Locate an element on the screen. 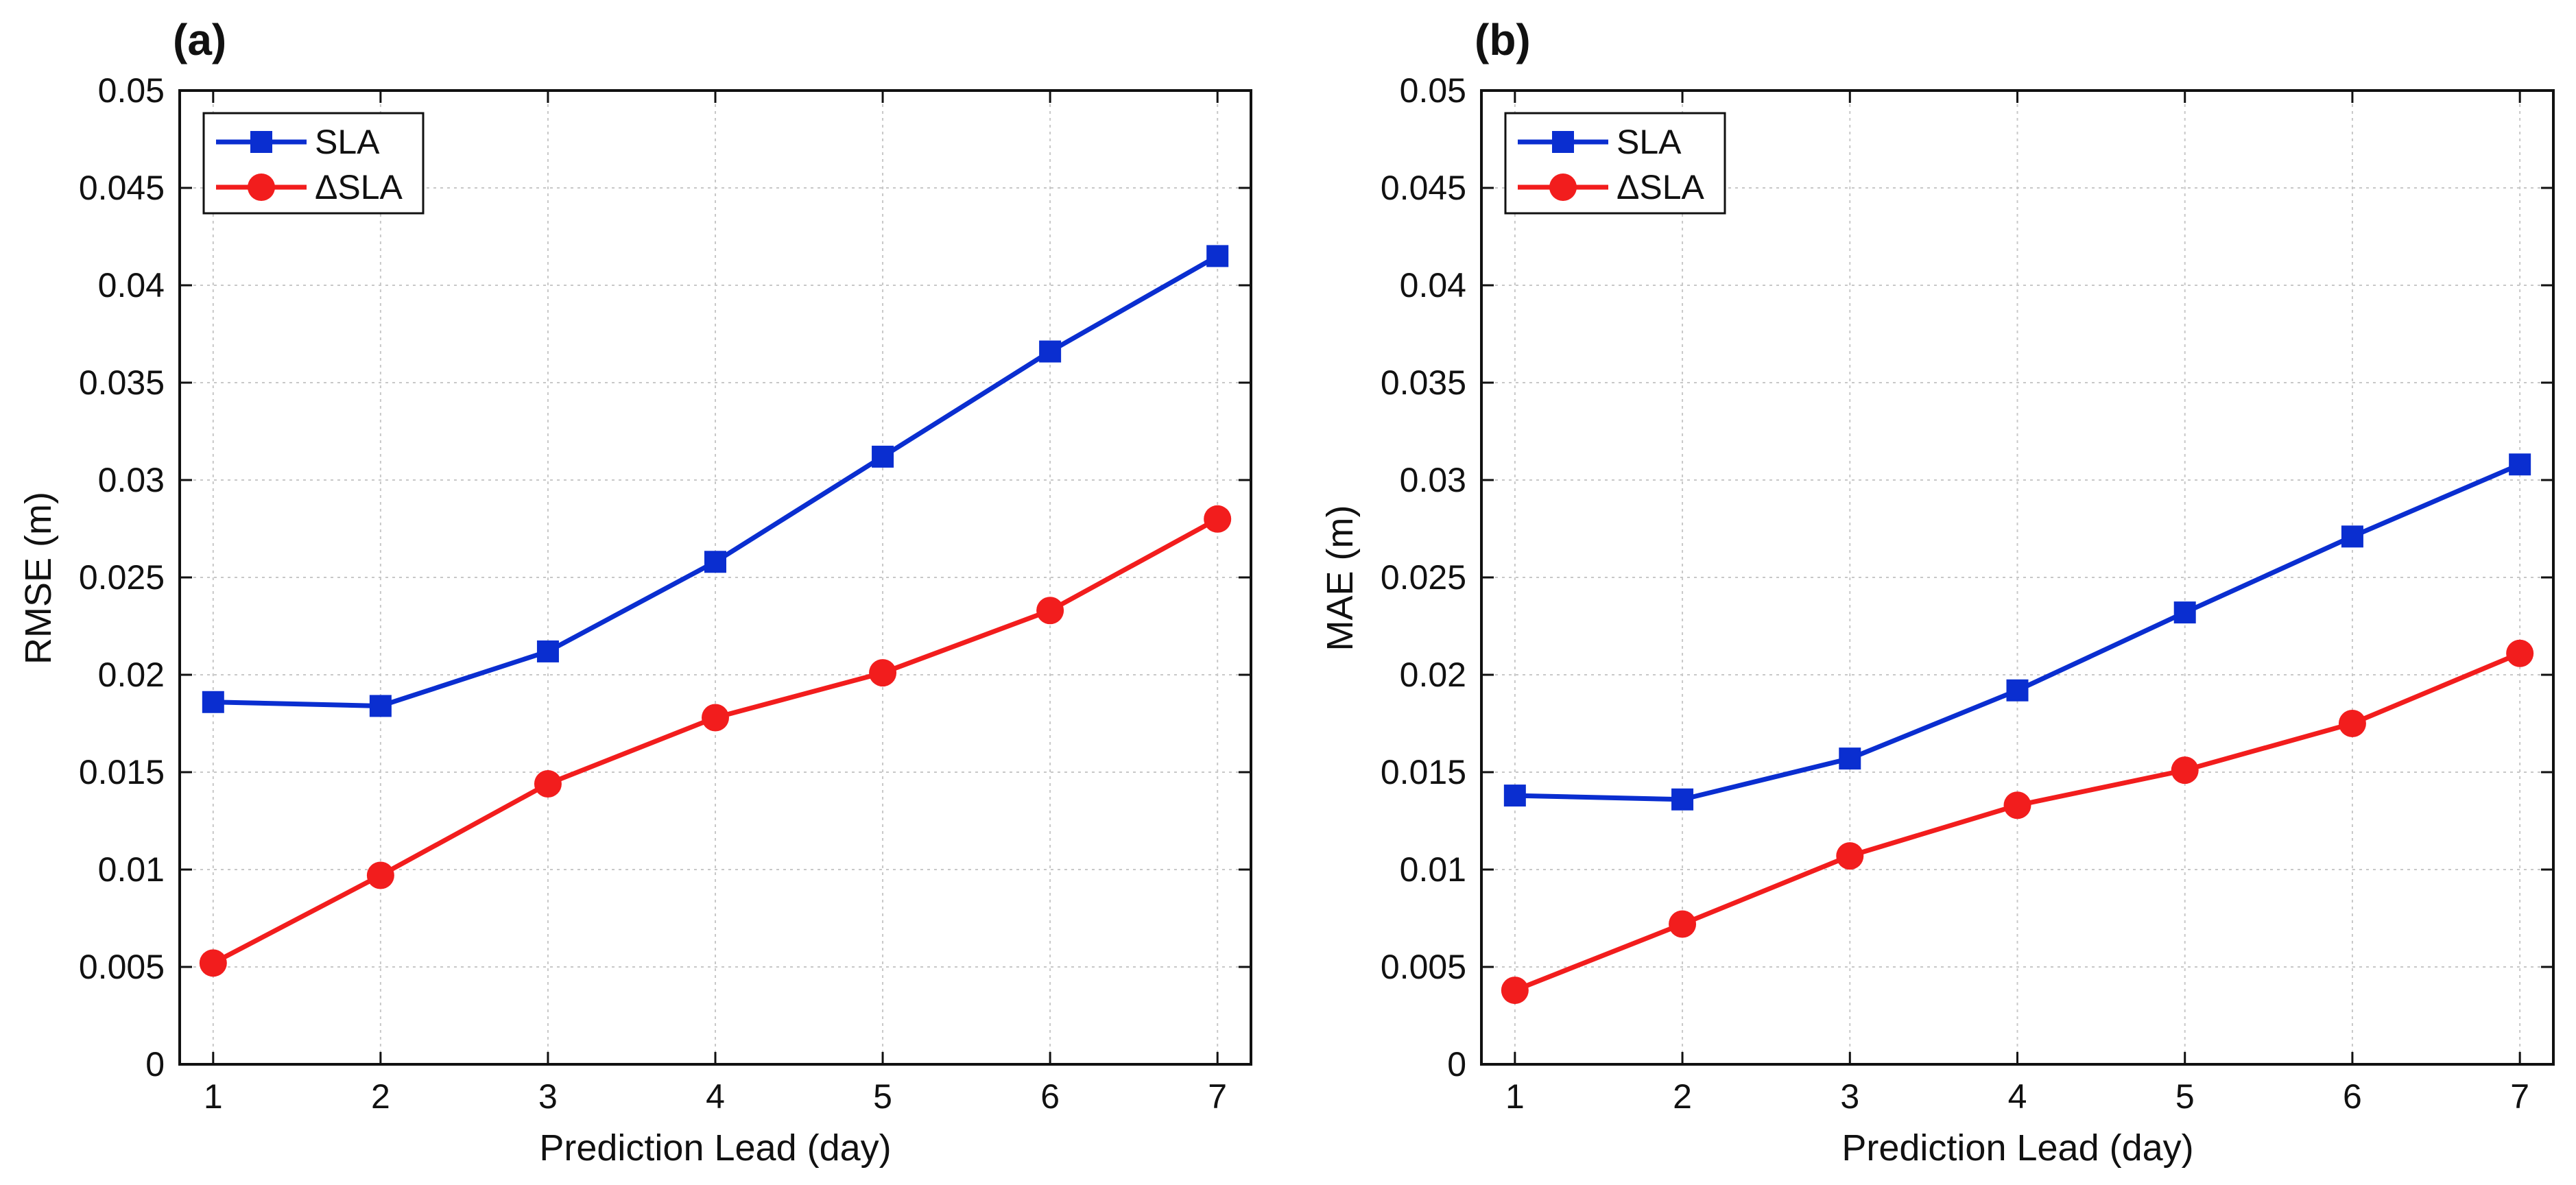 Image resolution: width=2576 pixels, height=1185 pixels. y-axis-label: MAE (m) is located at coordinates (1340, 578).